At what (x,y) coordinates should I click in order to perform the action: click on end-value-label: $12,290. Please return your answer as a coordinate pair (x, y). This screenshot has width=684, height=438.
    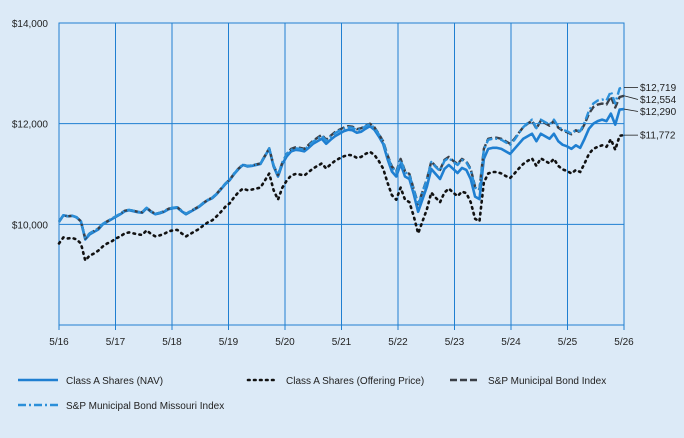
    Looking at the image, I should click on (658, 112).